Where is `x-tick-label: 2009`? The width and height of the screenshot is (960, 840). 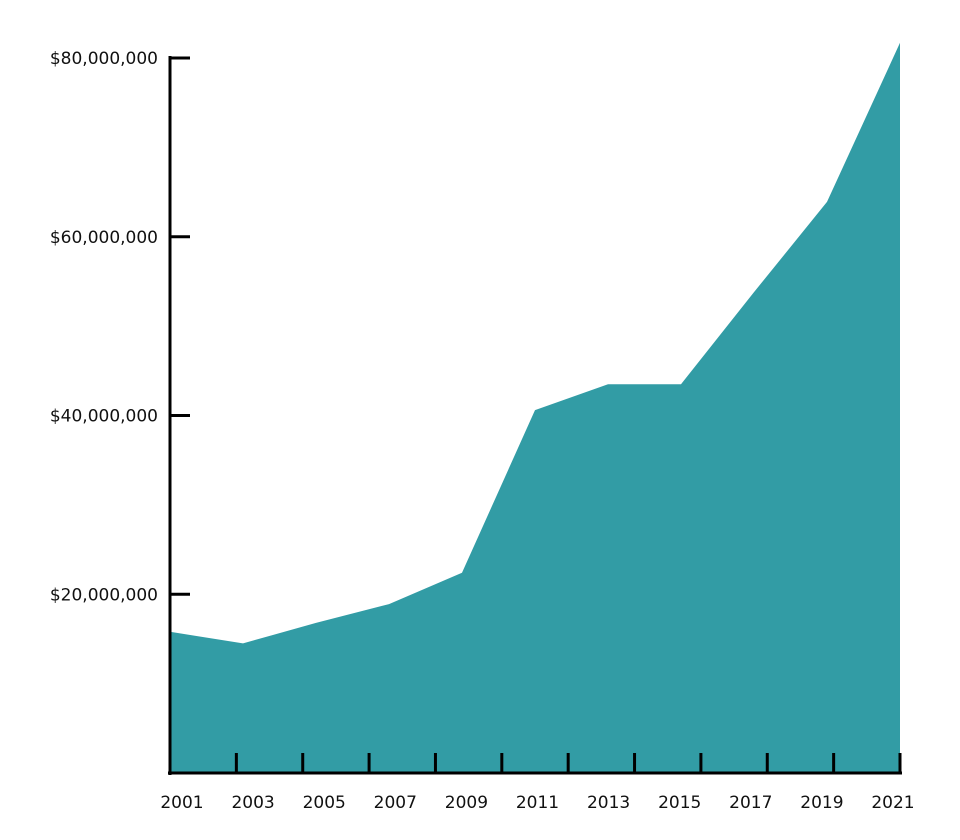
x-tick-label: 2009 is located at coordinates (466, 803).